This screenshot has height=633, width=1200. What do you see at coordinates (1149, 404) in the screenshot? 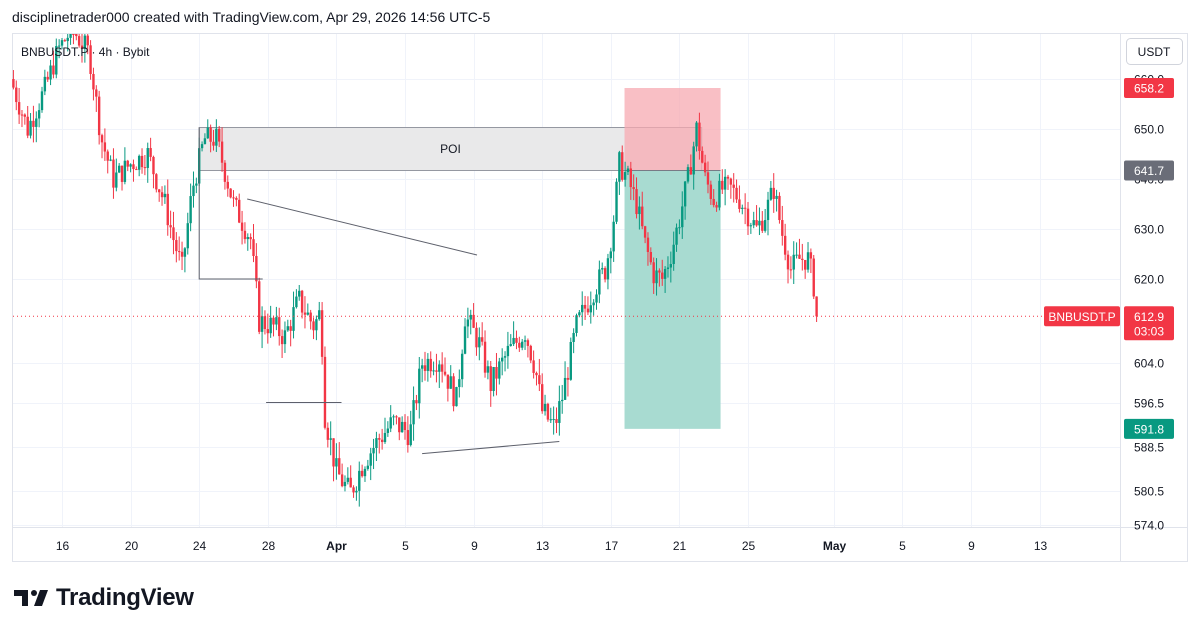
I see `price-tick-label: 596.5` at bounding box center [1149, 404].